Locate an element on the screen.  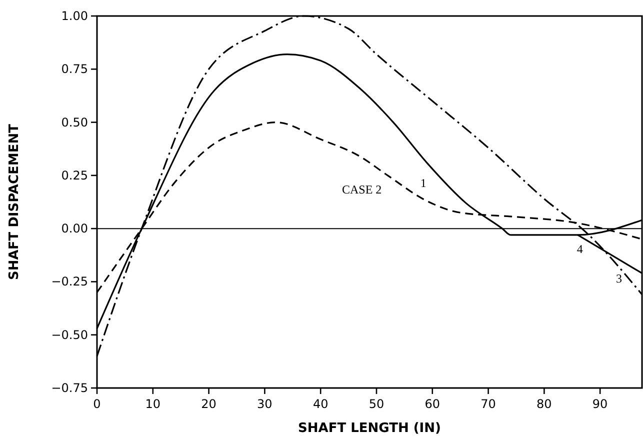
annotation: 4 is located at coordinates (579, 249).